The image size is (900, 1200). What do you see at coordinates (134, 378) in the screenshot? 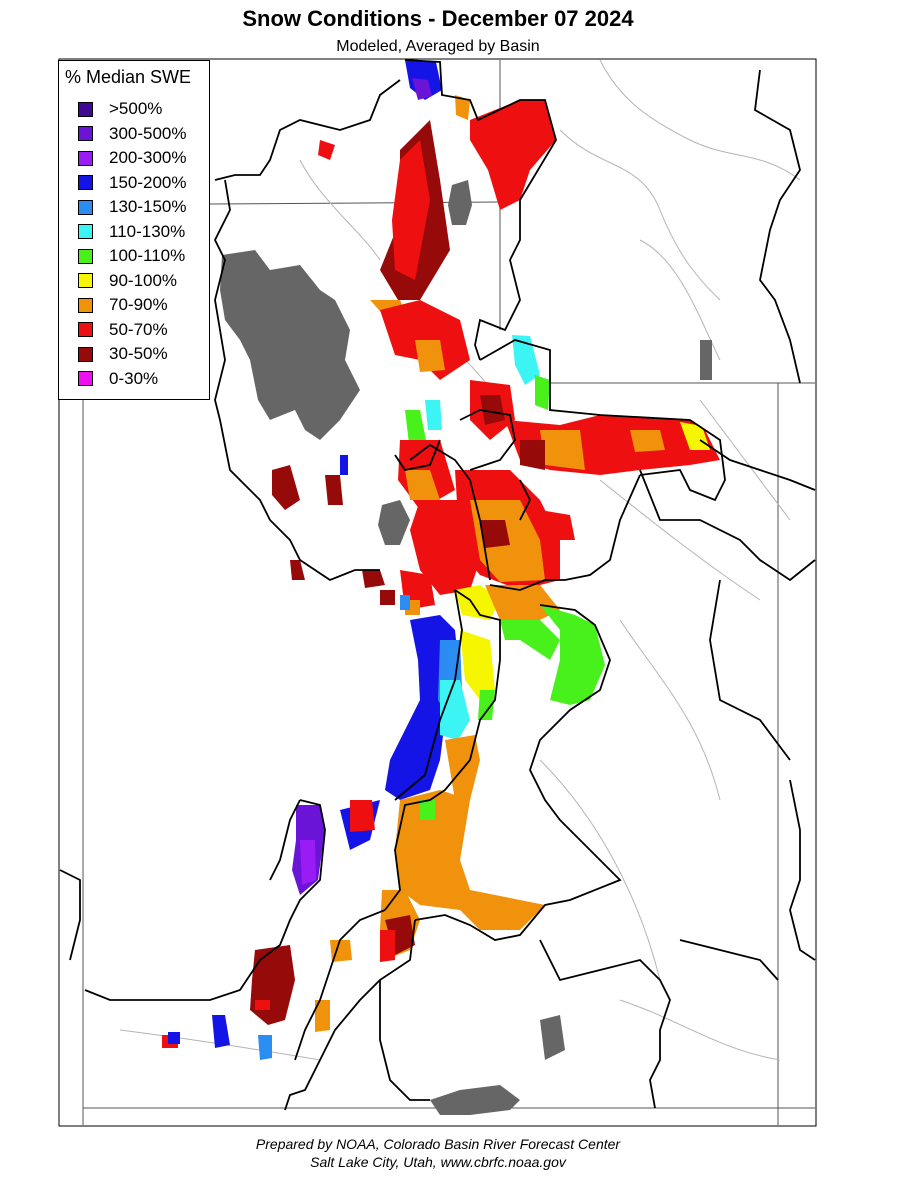
I see `legend-label: 0-30%` at bounding box center [134, 378].